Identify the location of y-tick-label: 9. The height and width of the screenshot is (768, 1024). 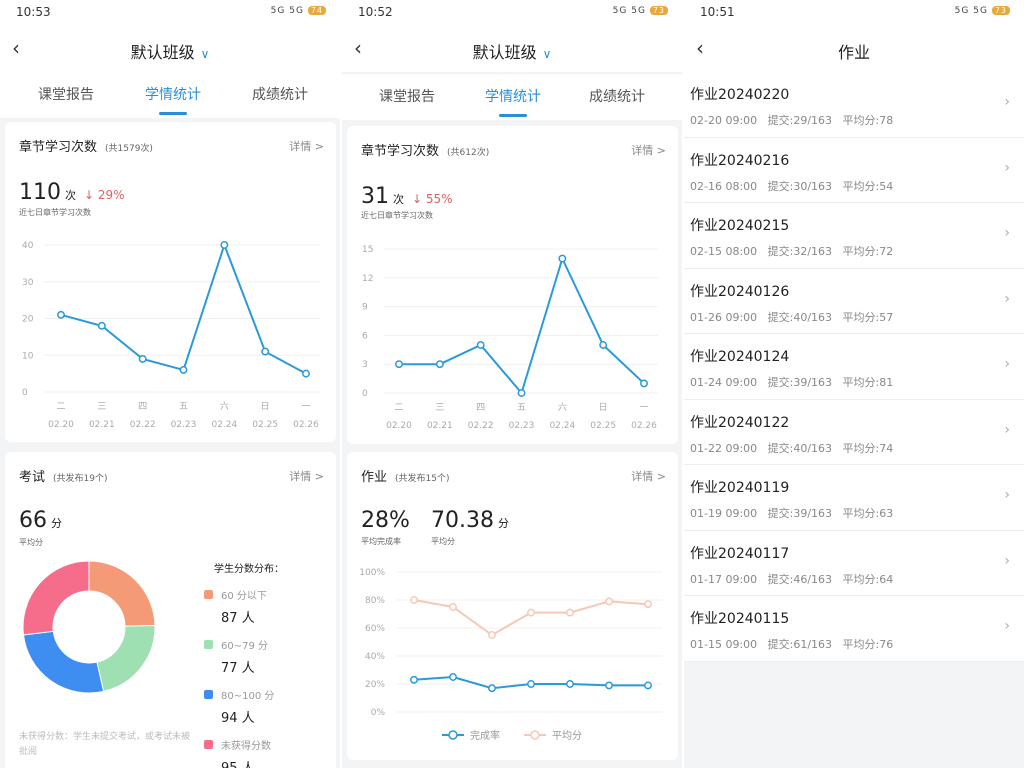
(365, 308).